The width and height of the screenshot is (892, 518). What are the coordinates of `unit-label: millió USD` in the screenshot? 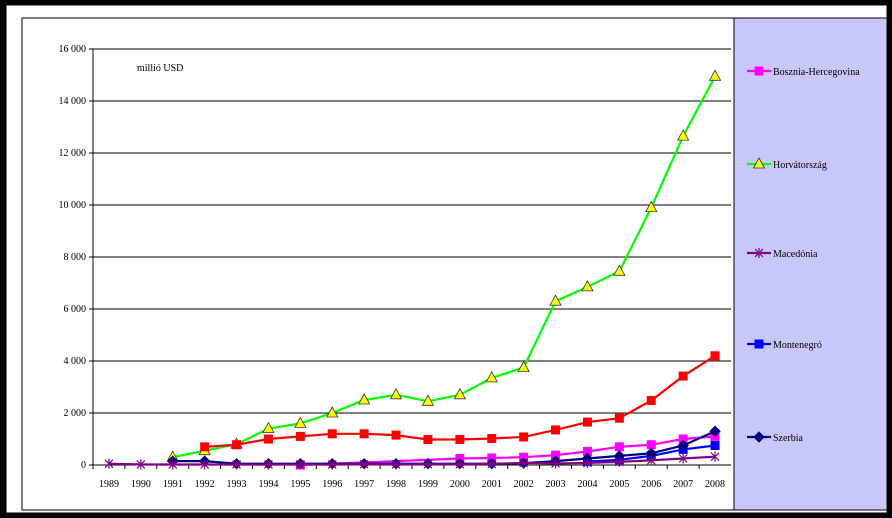 It's located at (160, 68).